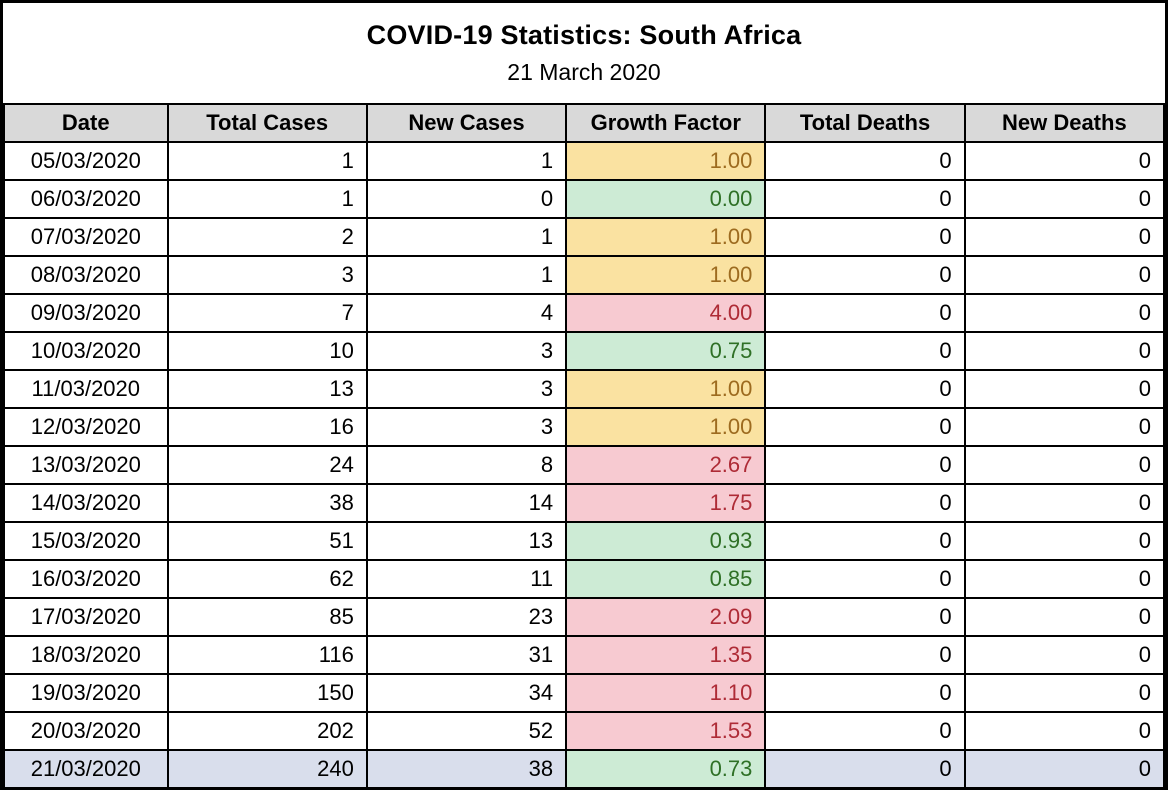  Describe the element at coordinates (466, 693) in the screenshot. I see `new-cases-cell: 34` at that location.